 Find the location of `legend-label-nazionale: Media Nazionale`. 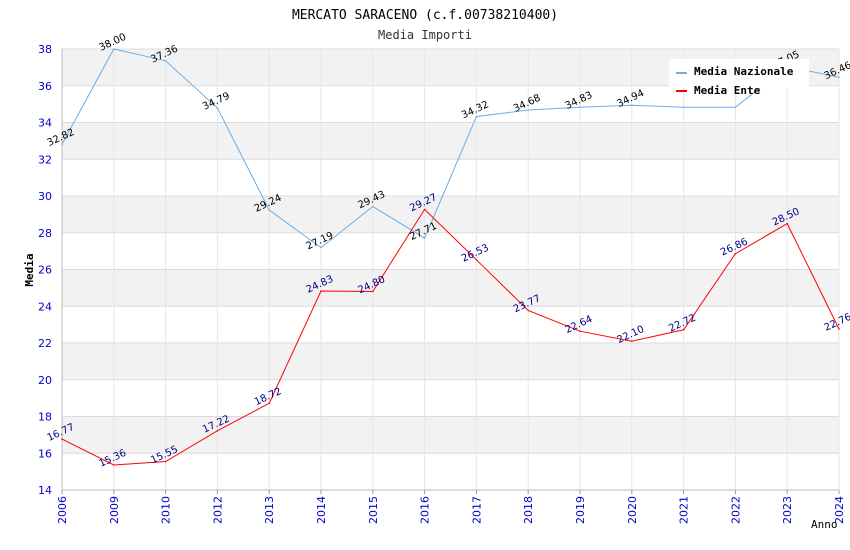

legend-label-nazionale: Media Nazionale is located at coordinates (744, 71).